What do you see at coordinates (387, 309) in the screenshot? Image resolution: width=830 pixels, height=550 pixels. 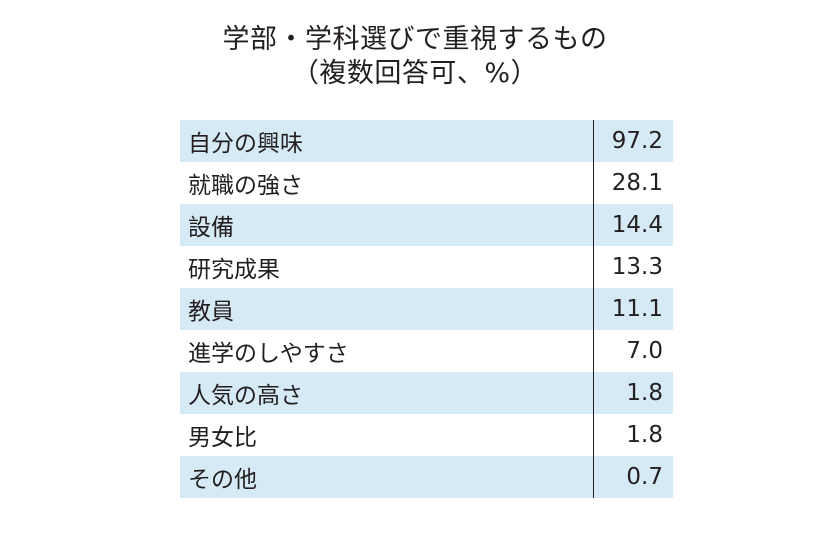 I see `row-label: 教員` at bounding box center [387, 309].